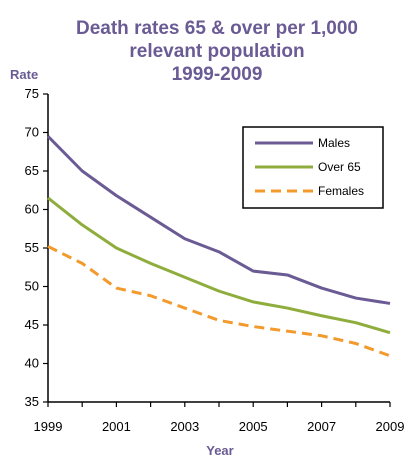 Image resolution: width=405 pixels, height=464 pixels. Describe the element at coordinates (253, 426) in the screenshot. I see `x-tick-label: 2005` at that location.